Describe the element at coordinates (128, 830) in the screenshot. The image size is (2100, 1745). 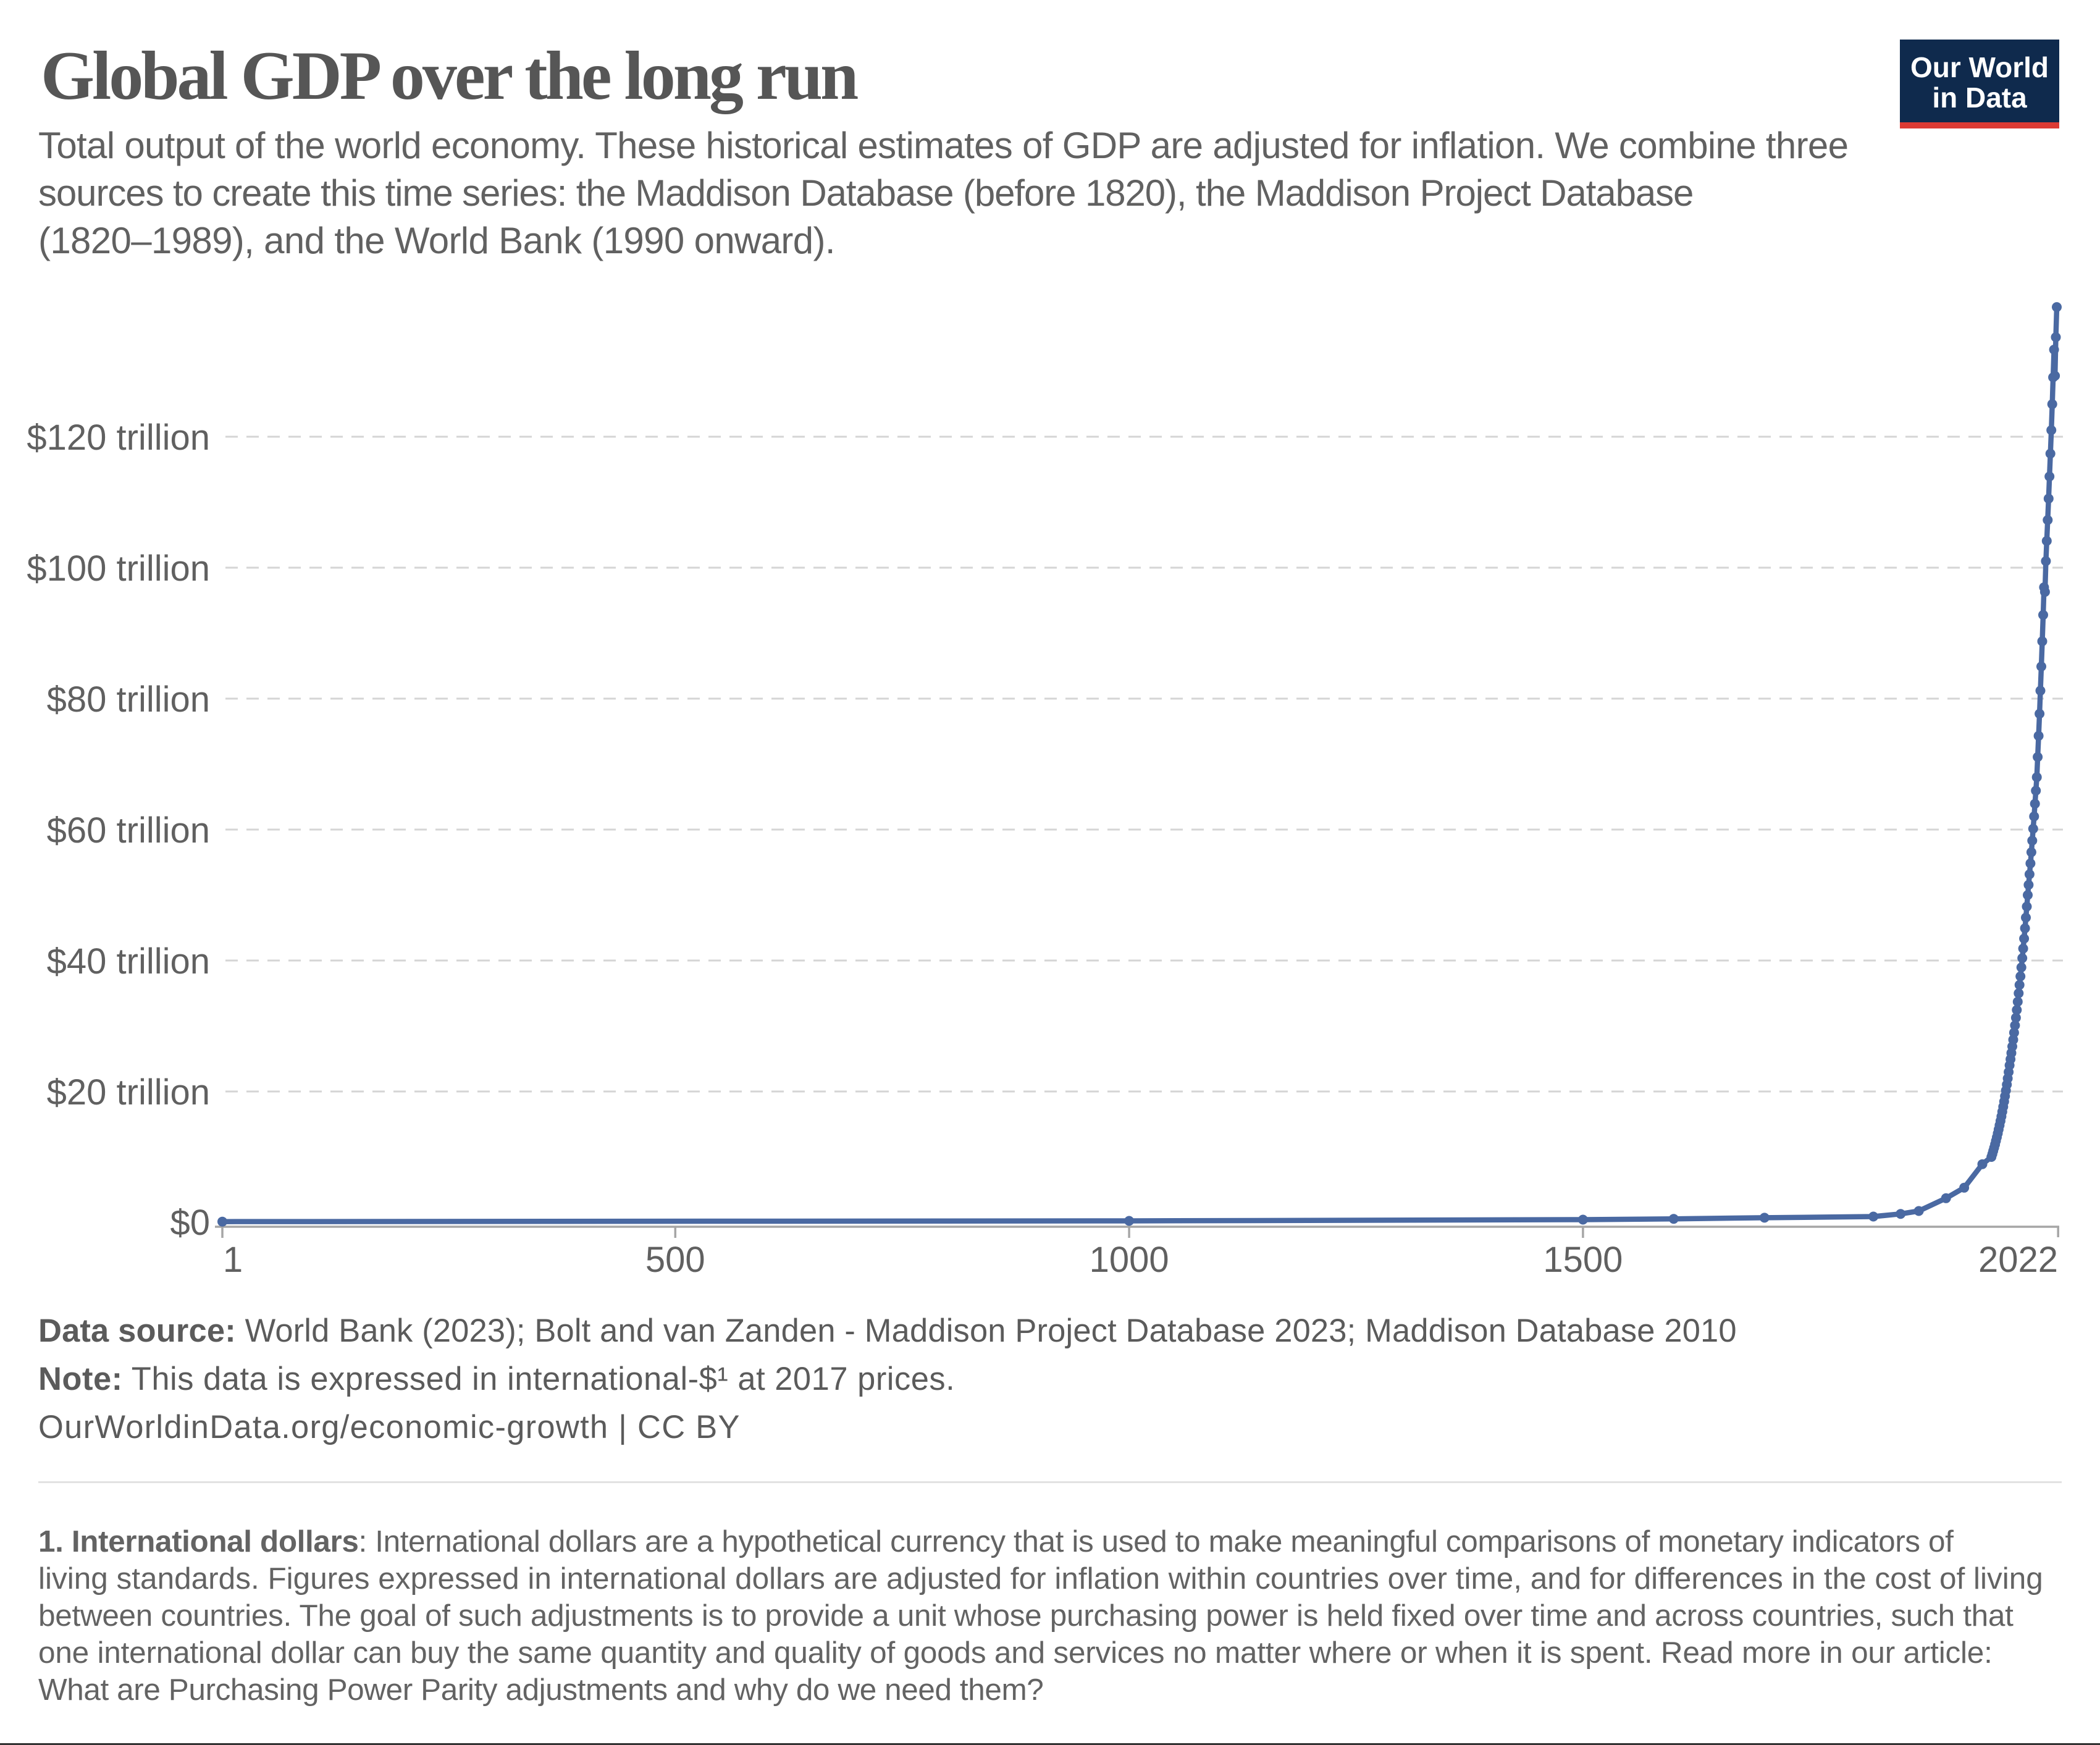
I see `svg-text: $60 trillion` at that location.